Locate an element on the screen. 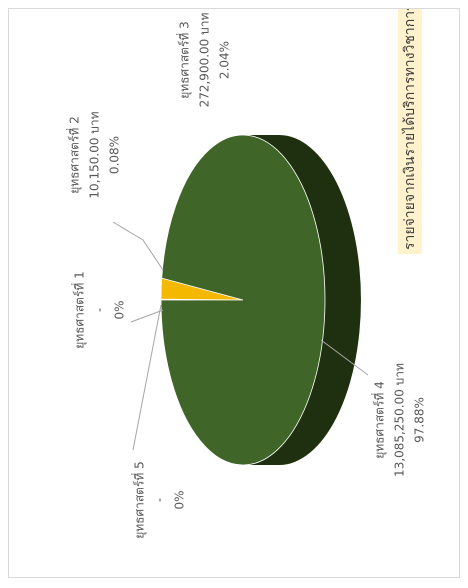  amount-label: 13,085,250.00 บาท is located at coordinates (400, 420).